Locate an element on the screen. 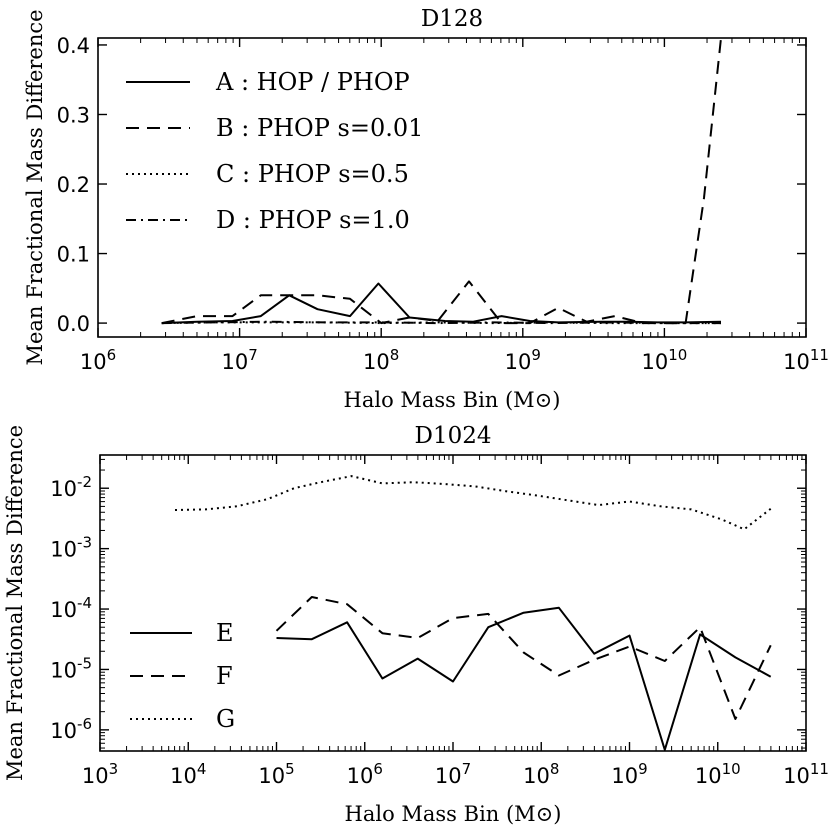 The height and width of the screenshot is (830, 830). series-line-g is located at coordinates (473, 503).